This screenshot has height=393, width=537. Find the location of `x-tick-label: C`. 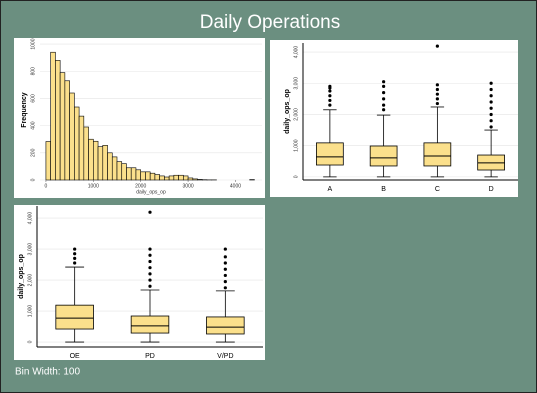

x-tick-label: C is located at coordinates (437, 189).